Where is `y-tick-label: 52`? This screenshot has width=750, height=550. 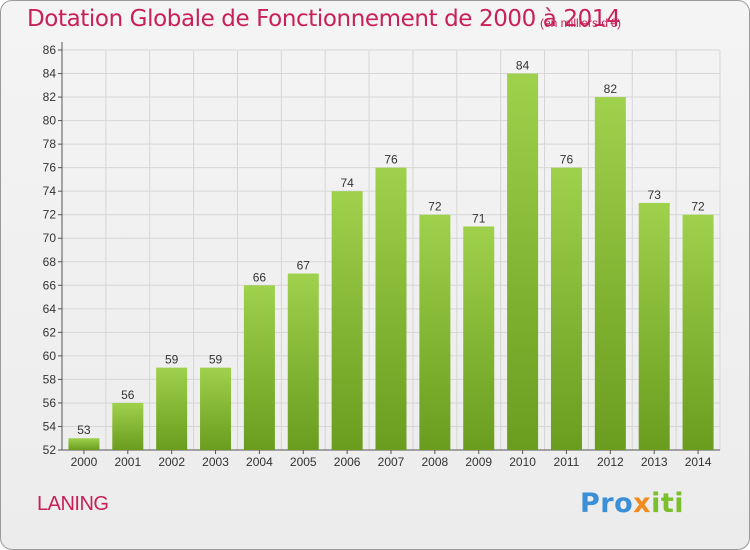
y-tick-label: 52 is located at coordinates (50, 450).